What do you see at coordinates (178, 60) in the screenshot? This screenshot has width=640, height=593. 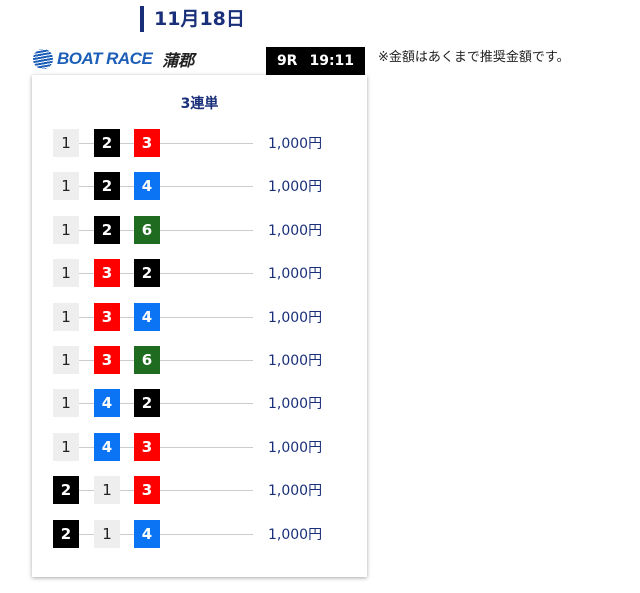 I see `logo-venue: 蒲郡` at bounding box center [178, 60].